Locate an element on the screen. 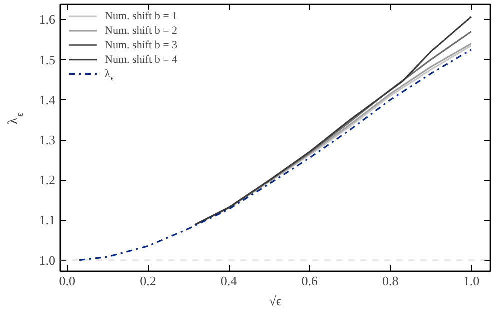 This screenshot has height=321, width=496. x-tick-label: 0.4 is located at coordinates (229, 281).